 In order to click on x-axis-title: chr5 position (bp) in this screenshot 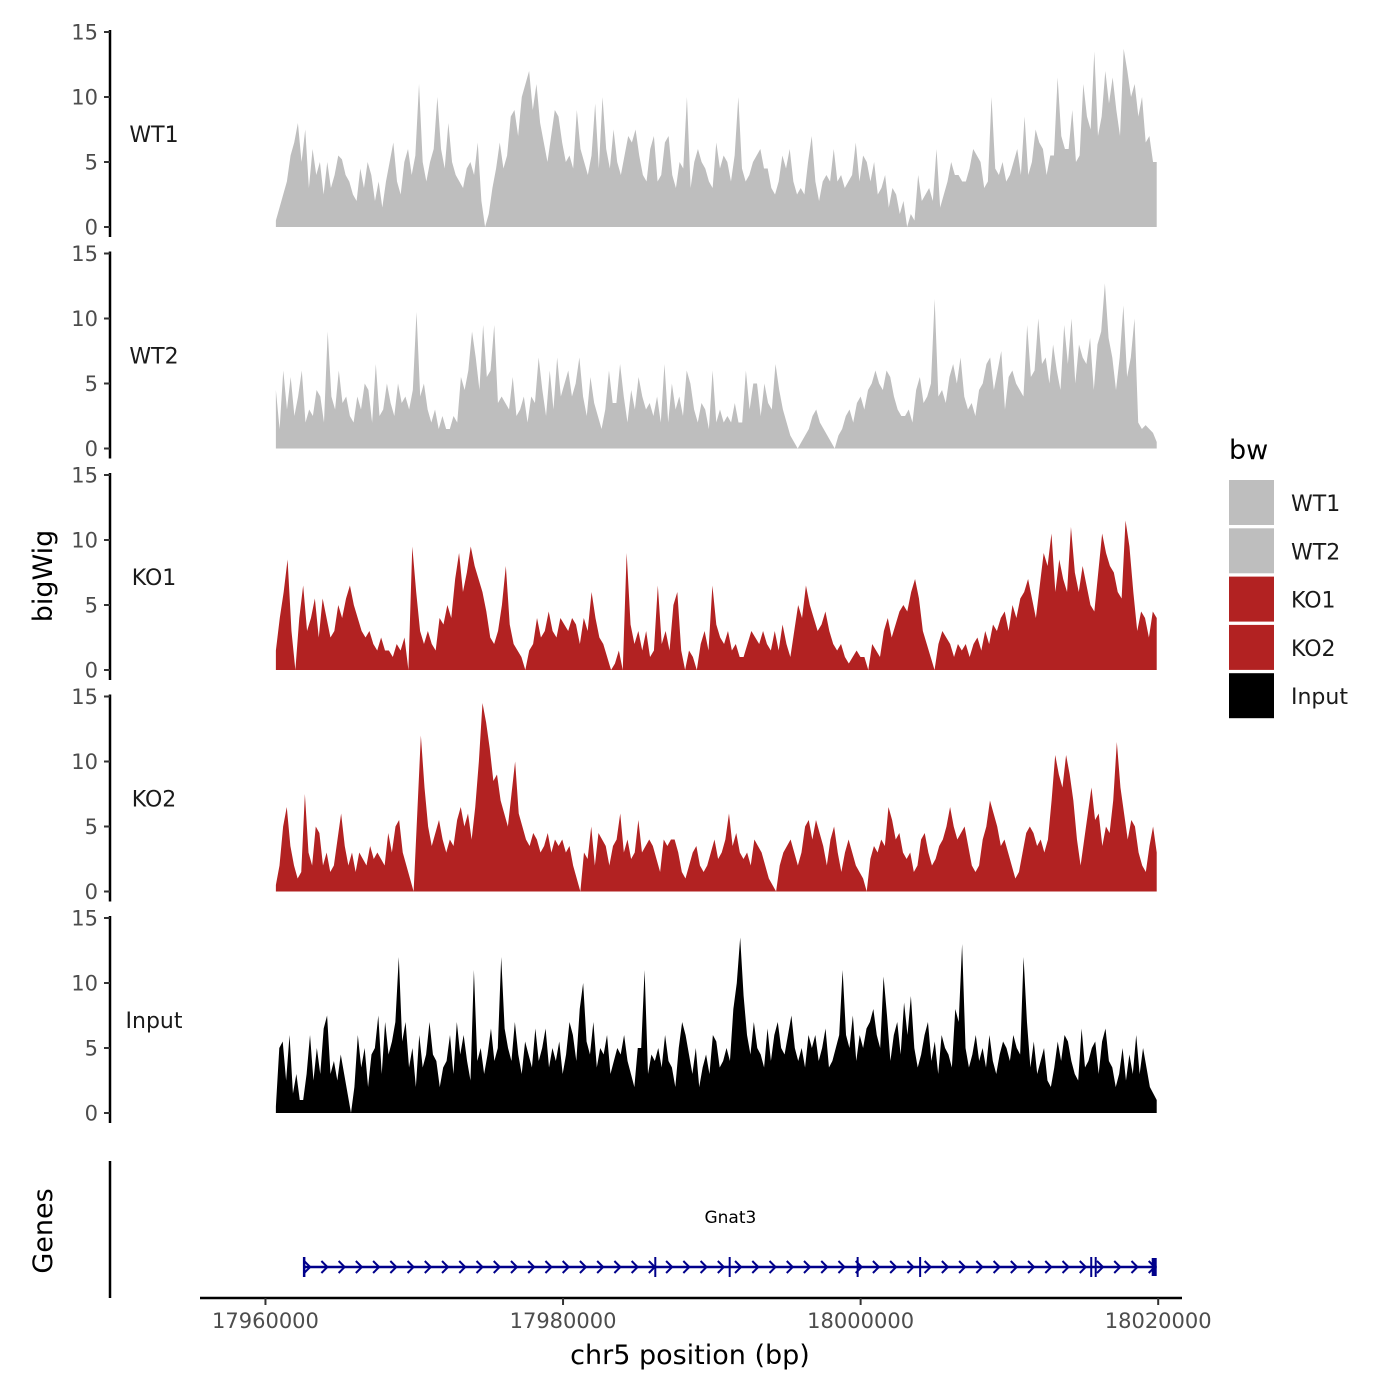, I will do `click(690, 1355)`.